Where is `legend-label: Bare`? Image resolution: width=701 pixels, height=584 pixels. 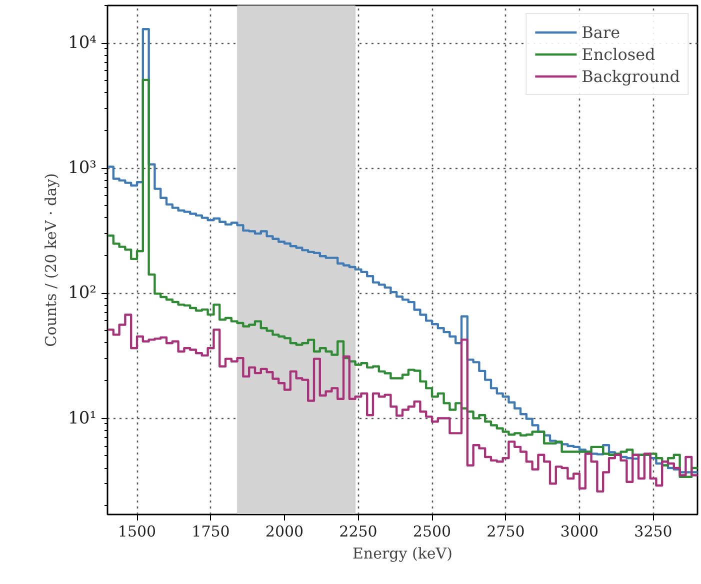 legend-label: Bare is located at coordinates (601, 32).